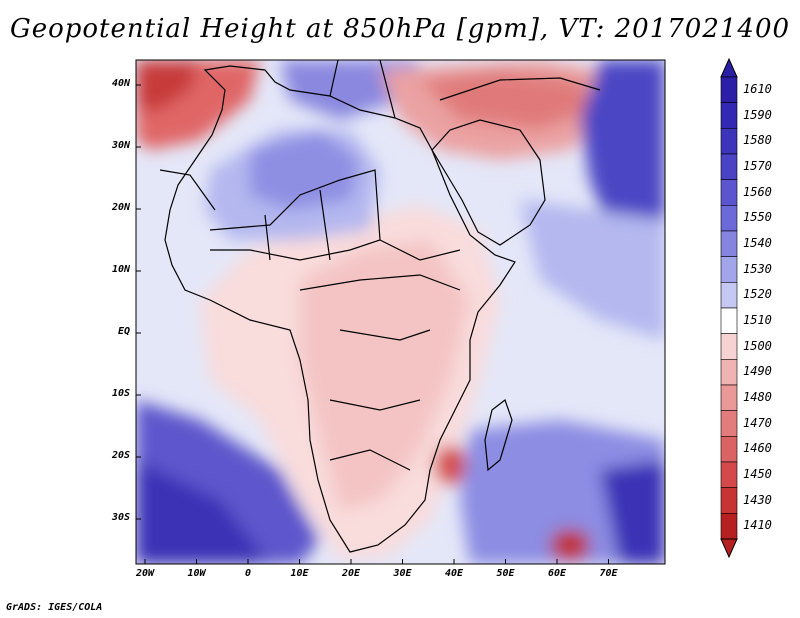 This screenshot has width=800, height=618. Describe the element at coordinates (120, 207) in the screenshot. I see `lat-label: 20N` at that location.